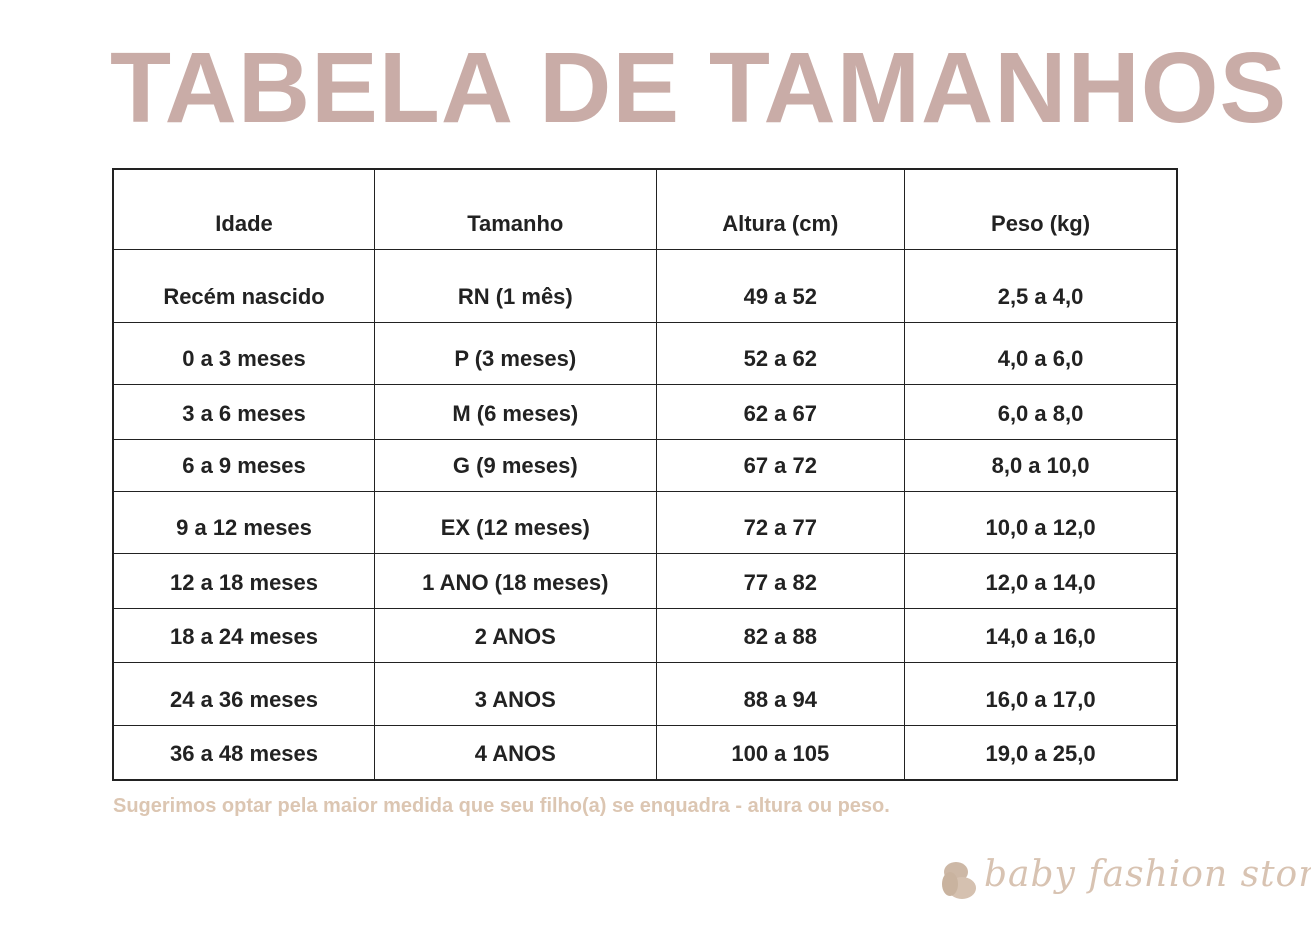 The image size is (1311, 930). Describe the element at coordinates (244, 209) in the screenshot. I see `header-idade: Idade` at that location.